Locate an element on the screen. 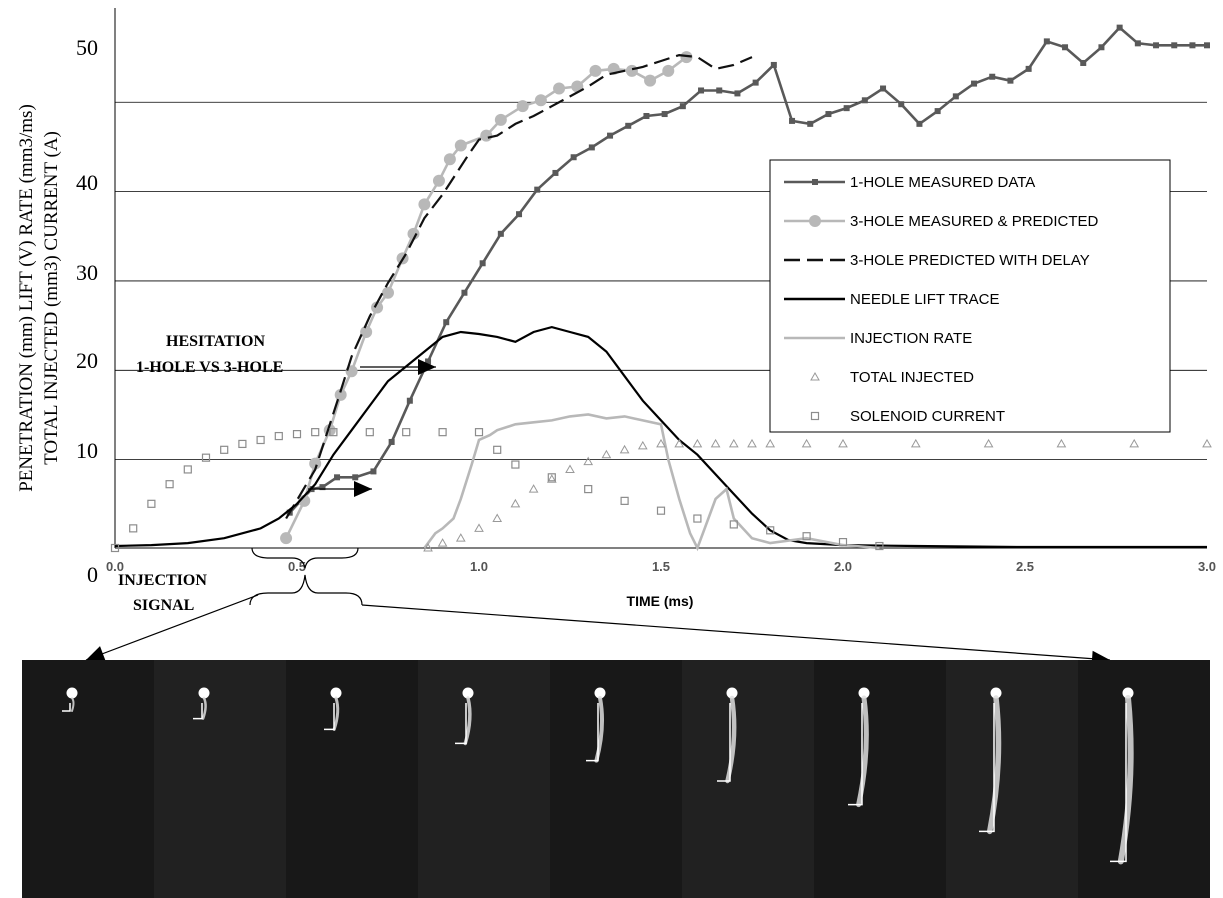 This screenshot has height=898, width=1223. x-tick-label: 2.5 is located at coordinates (1025, 566).